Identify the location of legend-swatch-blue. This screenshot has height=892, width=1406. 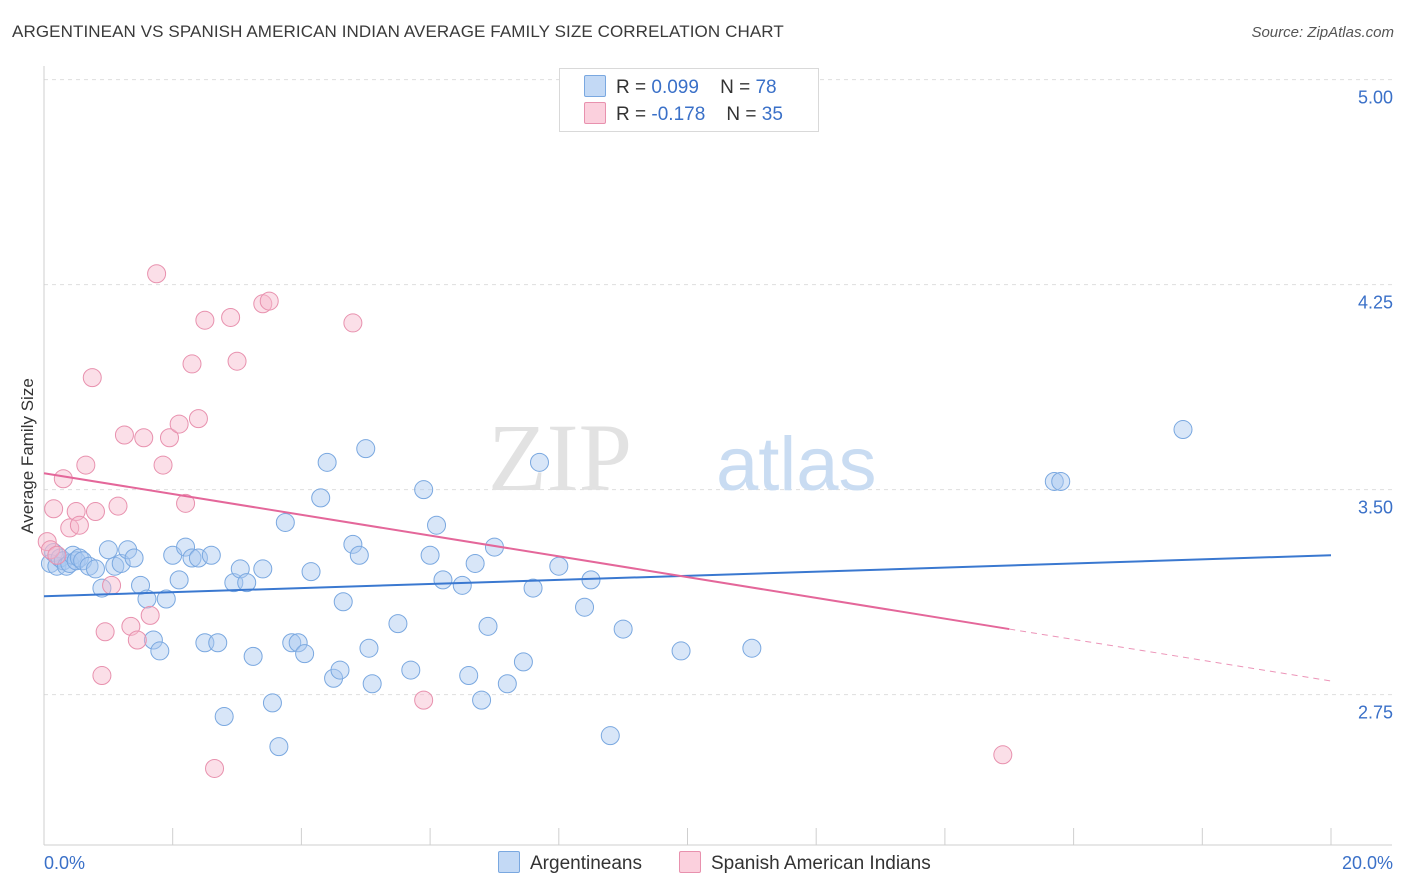
(595, 86).